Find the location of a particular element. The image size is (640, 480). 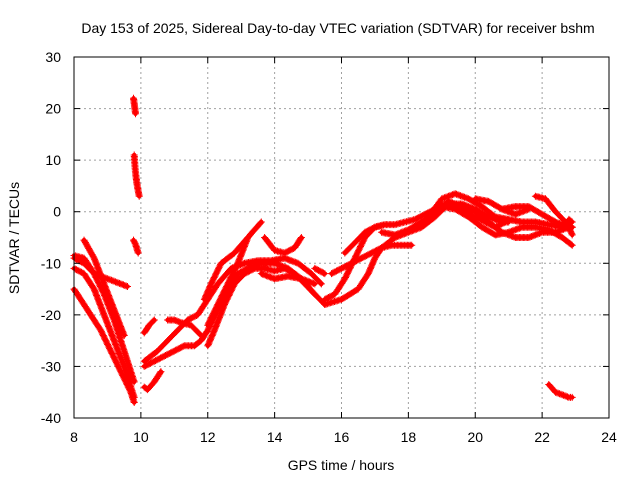

x-tick-label: 22 is located at coordinates (542, 437).